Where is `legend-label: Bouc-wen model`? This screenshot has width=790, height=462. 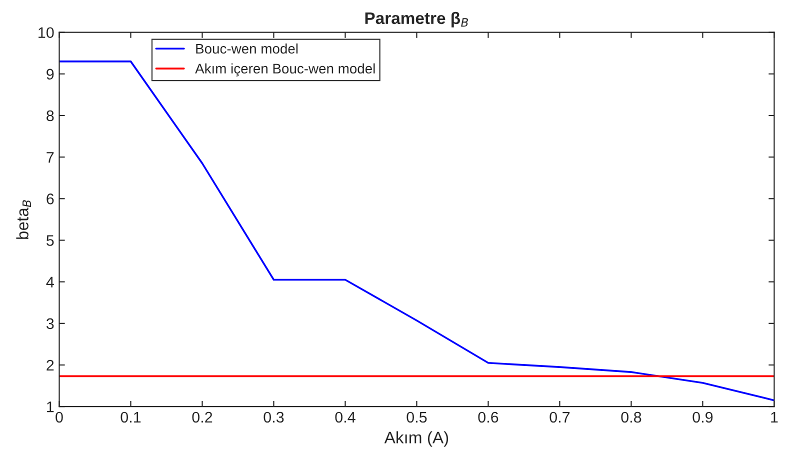
legend-label: Bouc-wen model is located at coordinates (247, 48).